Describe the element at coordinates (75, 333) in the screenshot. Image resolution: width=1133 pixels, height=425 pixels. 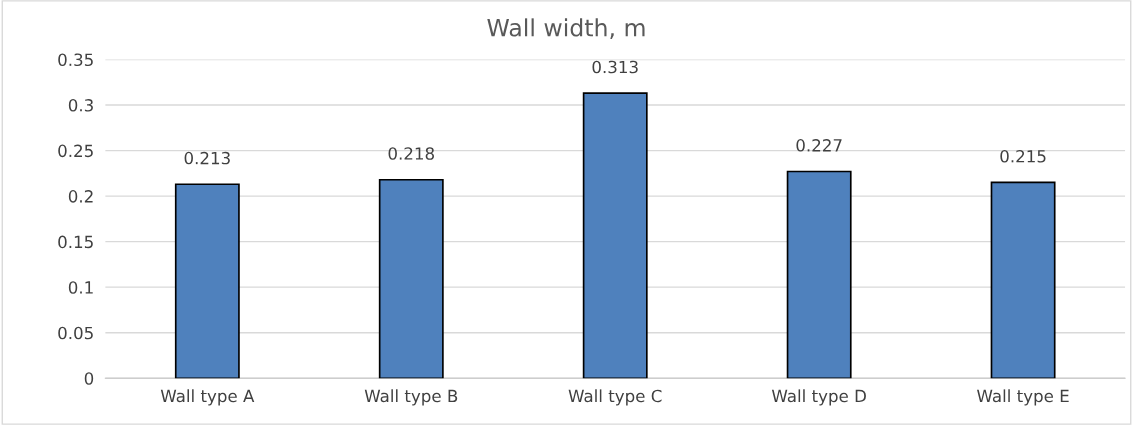
I see `y-tick-label: 0.05` at that location.